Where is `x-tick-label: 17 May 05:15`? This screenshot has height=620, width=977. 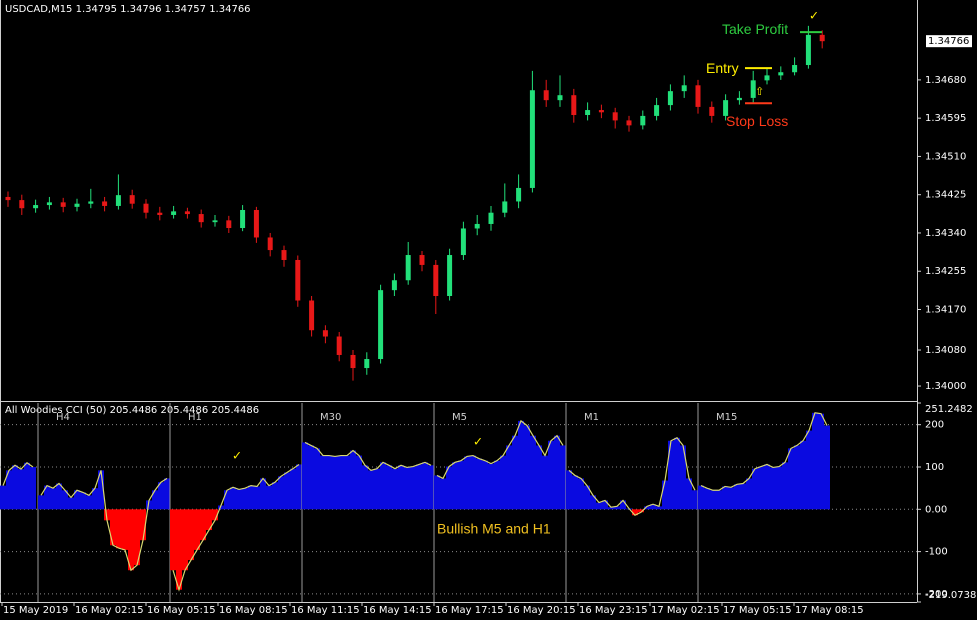 x-tick-label: 17 May 05:15 is located at coordinates (757, 610).